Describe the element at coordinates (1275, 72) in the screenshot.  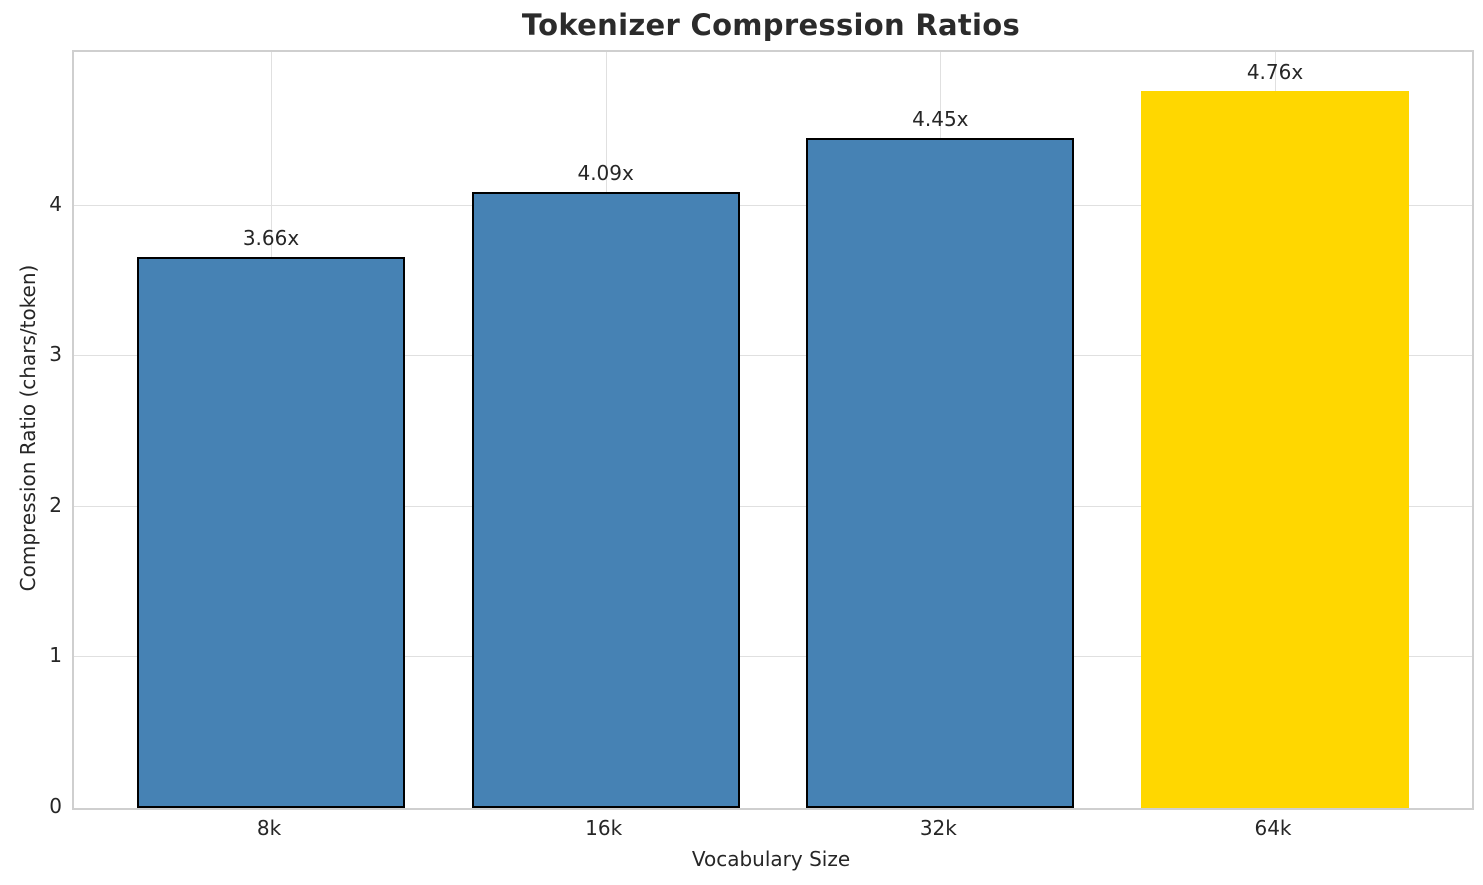
I see `bar-value-label-64k: 4.76x` at that location.